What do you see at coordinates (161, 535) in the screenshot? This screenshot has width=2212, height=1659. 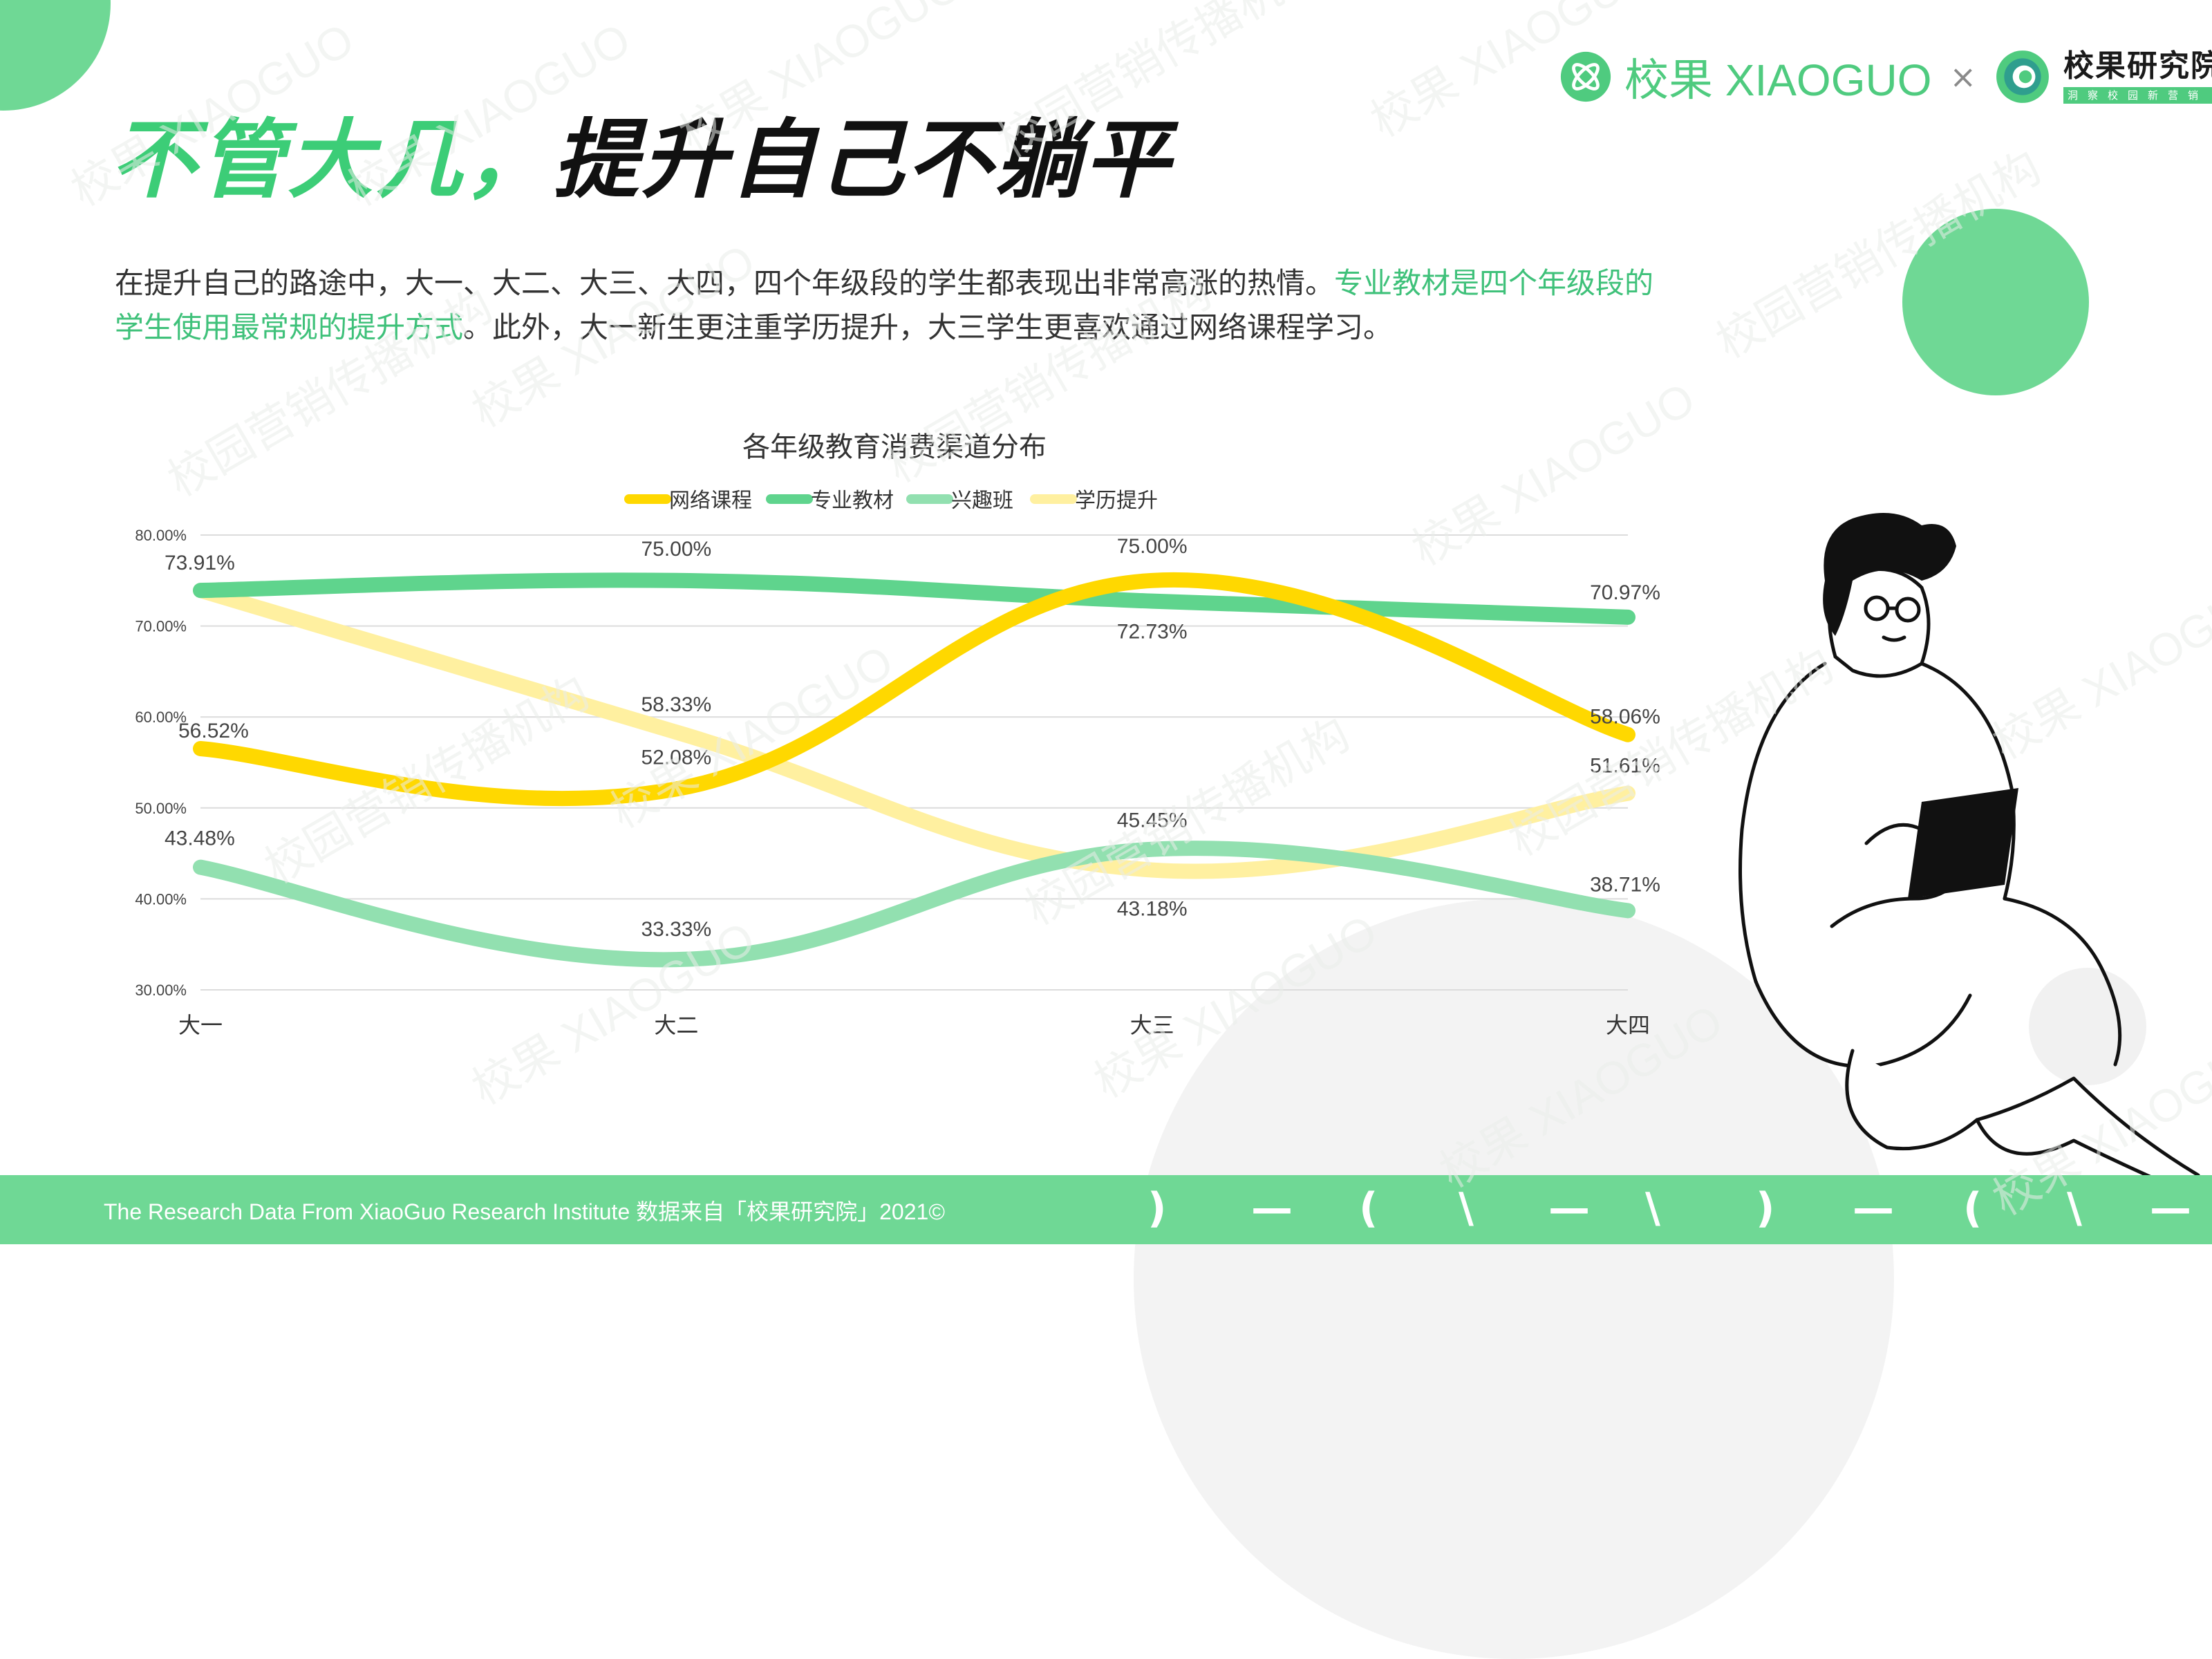 I see `y-tick-label: 80.00%` at bounding box center [161, 535].